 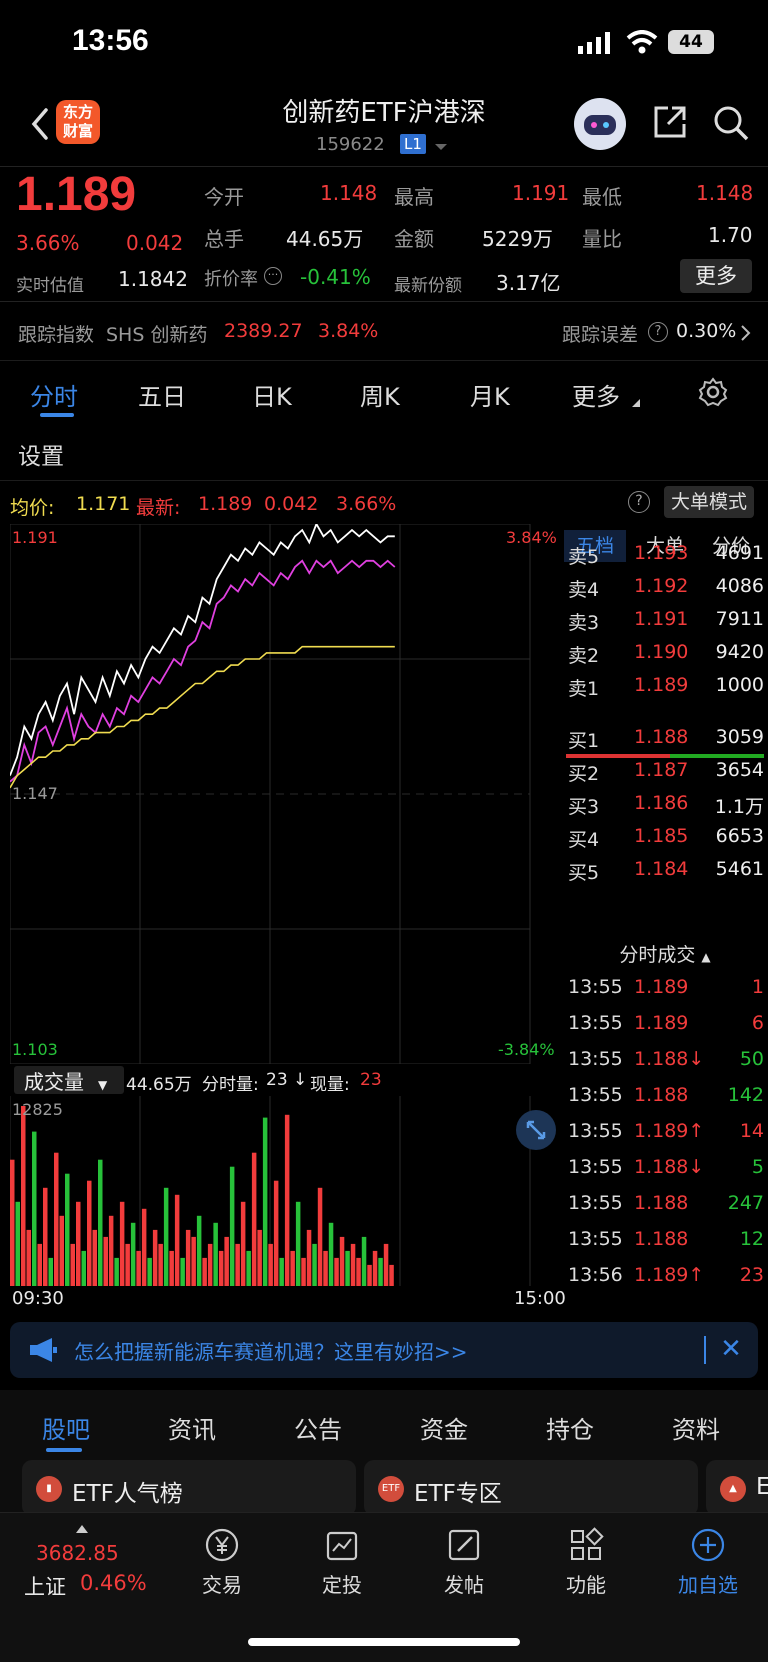 I want to click on ask-row: 卖1 1.189 1000, so click(x=666, y=691).